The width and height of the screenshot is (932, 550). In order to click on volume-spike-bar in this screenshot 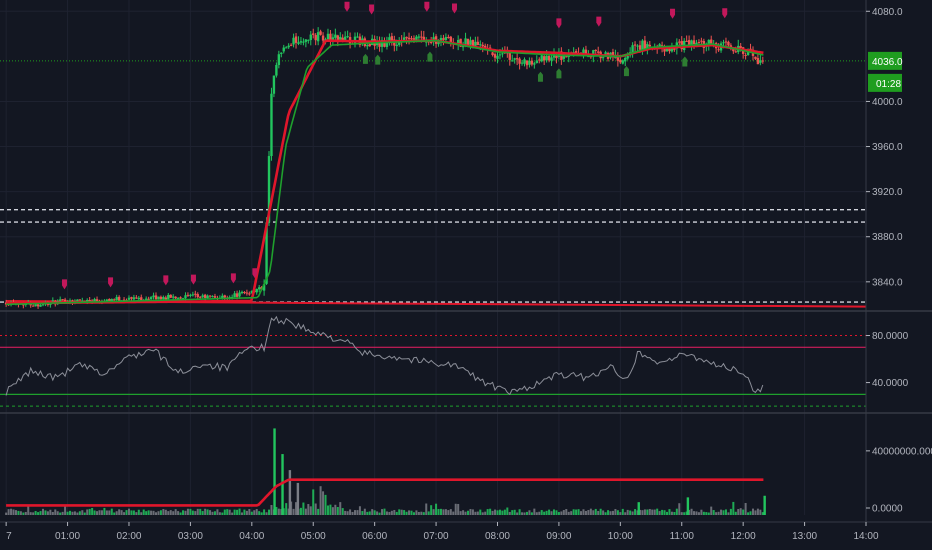, I will do `click(290, 492)`.